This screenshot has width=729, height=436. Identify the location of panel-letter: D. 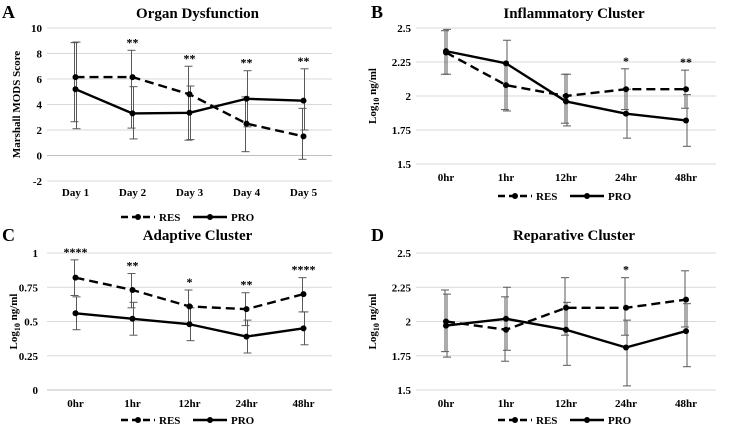
(377, 235).